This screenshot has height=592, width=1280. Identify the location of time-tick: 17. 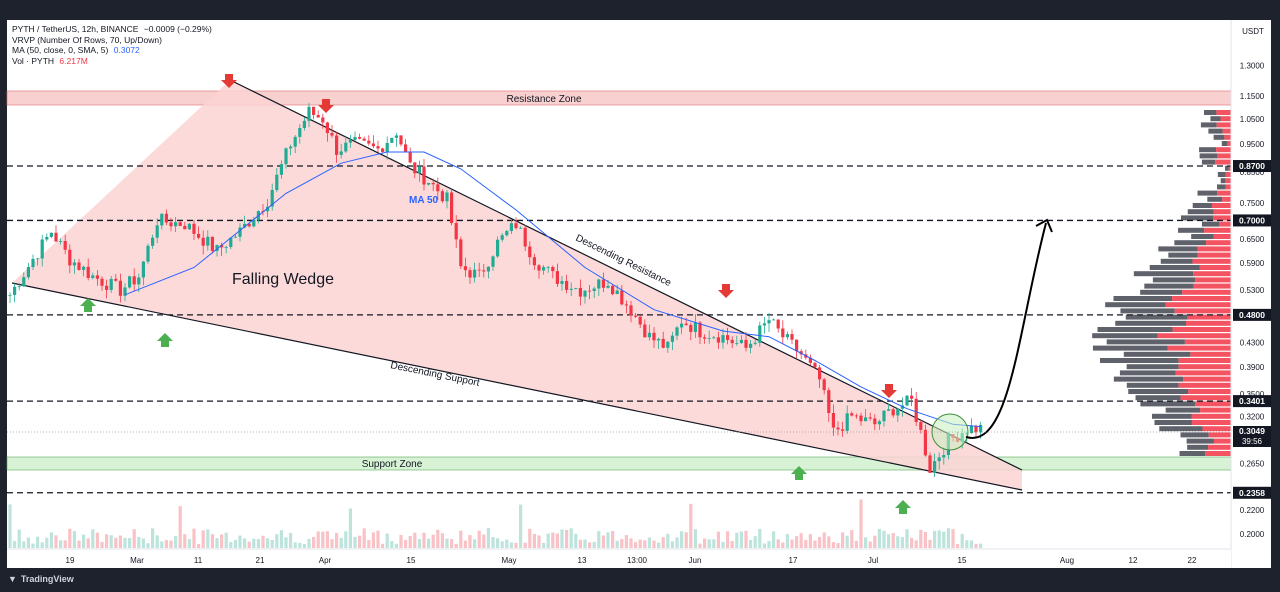
(793, 560).